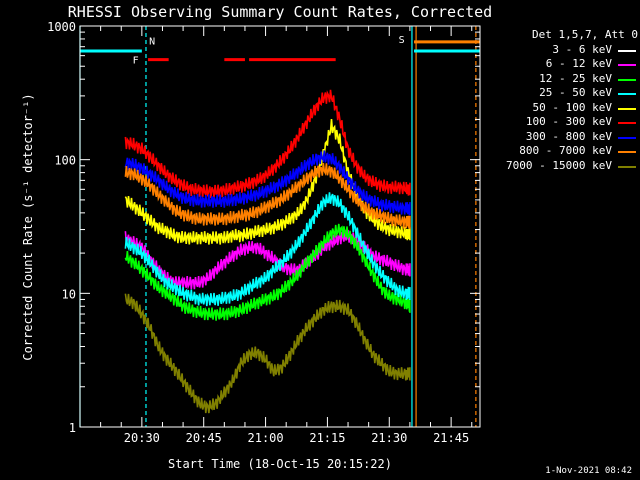  I want to click on legend-entry: 50 - 100 keV, so click(560, 108).